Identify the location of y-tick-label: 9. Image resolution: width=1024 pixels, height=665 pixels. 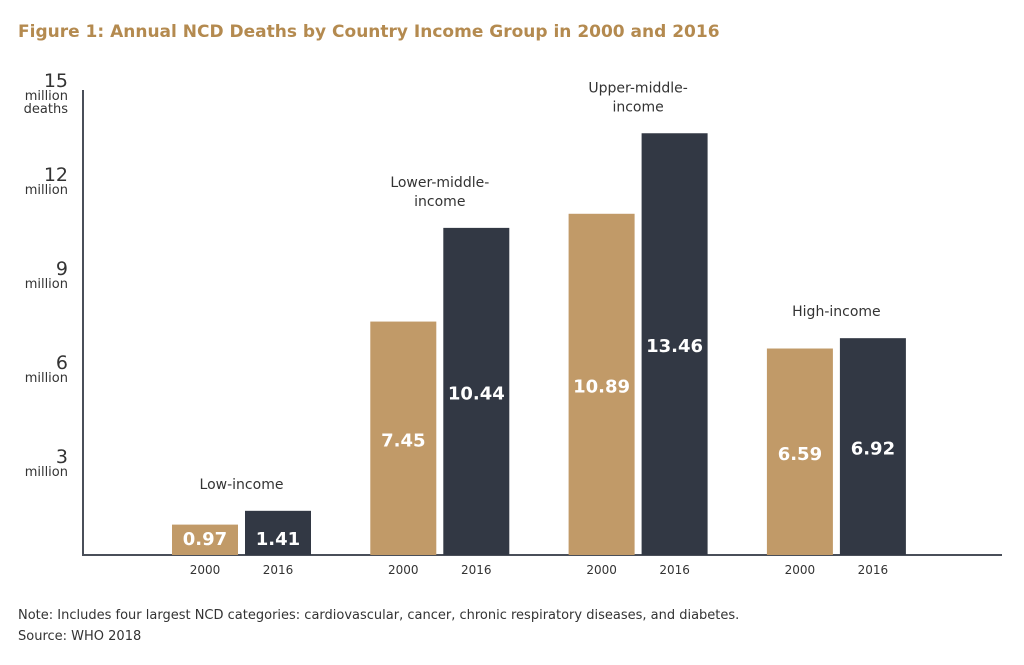
(62, 269).